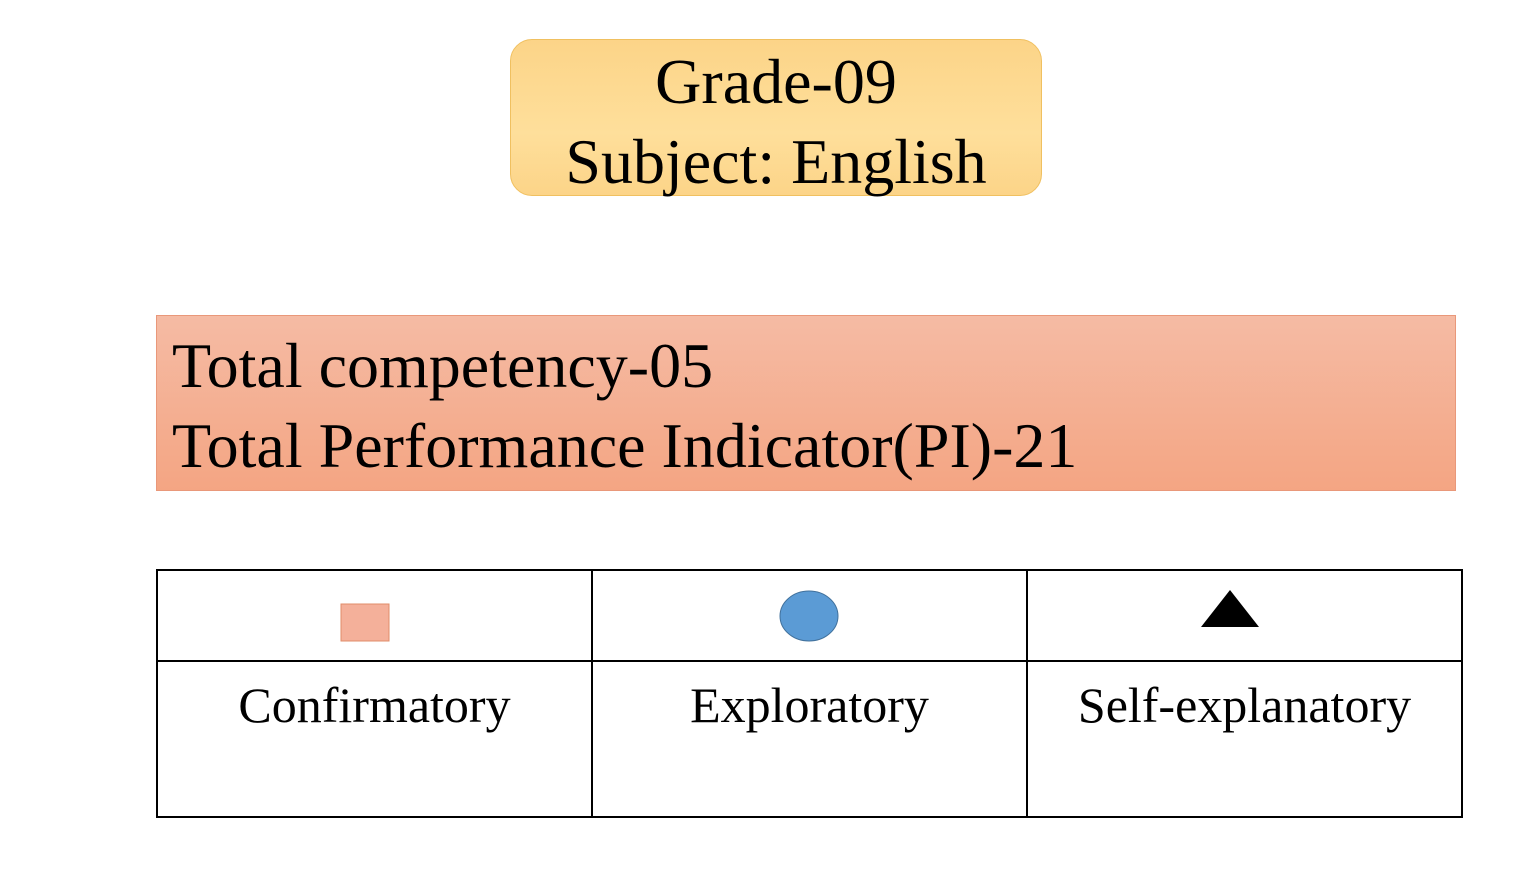 Image resolution: width=1517 pixels, height=879 pixels. Describe the element at coordinates (443, 365) in the screenshot. I see `summary-line: Total competency-05` at that location.